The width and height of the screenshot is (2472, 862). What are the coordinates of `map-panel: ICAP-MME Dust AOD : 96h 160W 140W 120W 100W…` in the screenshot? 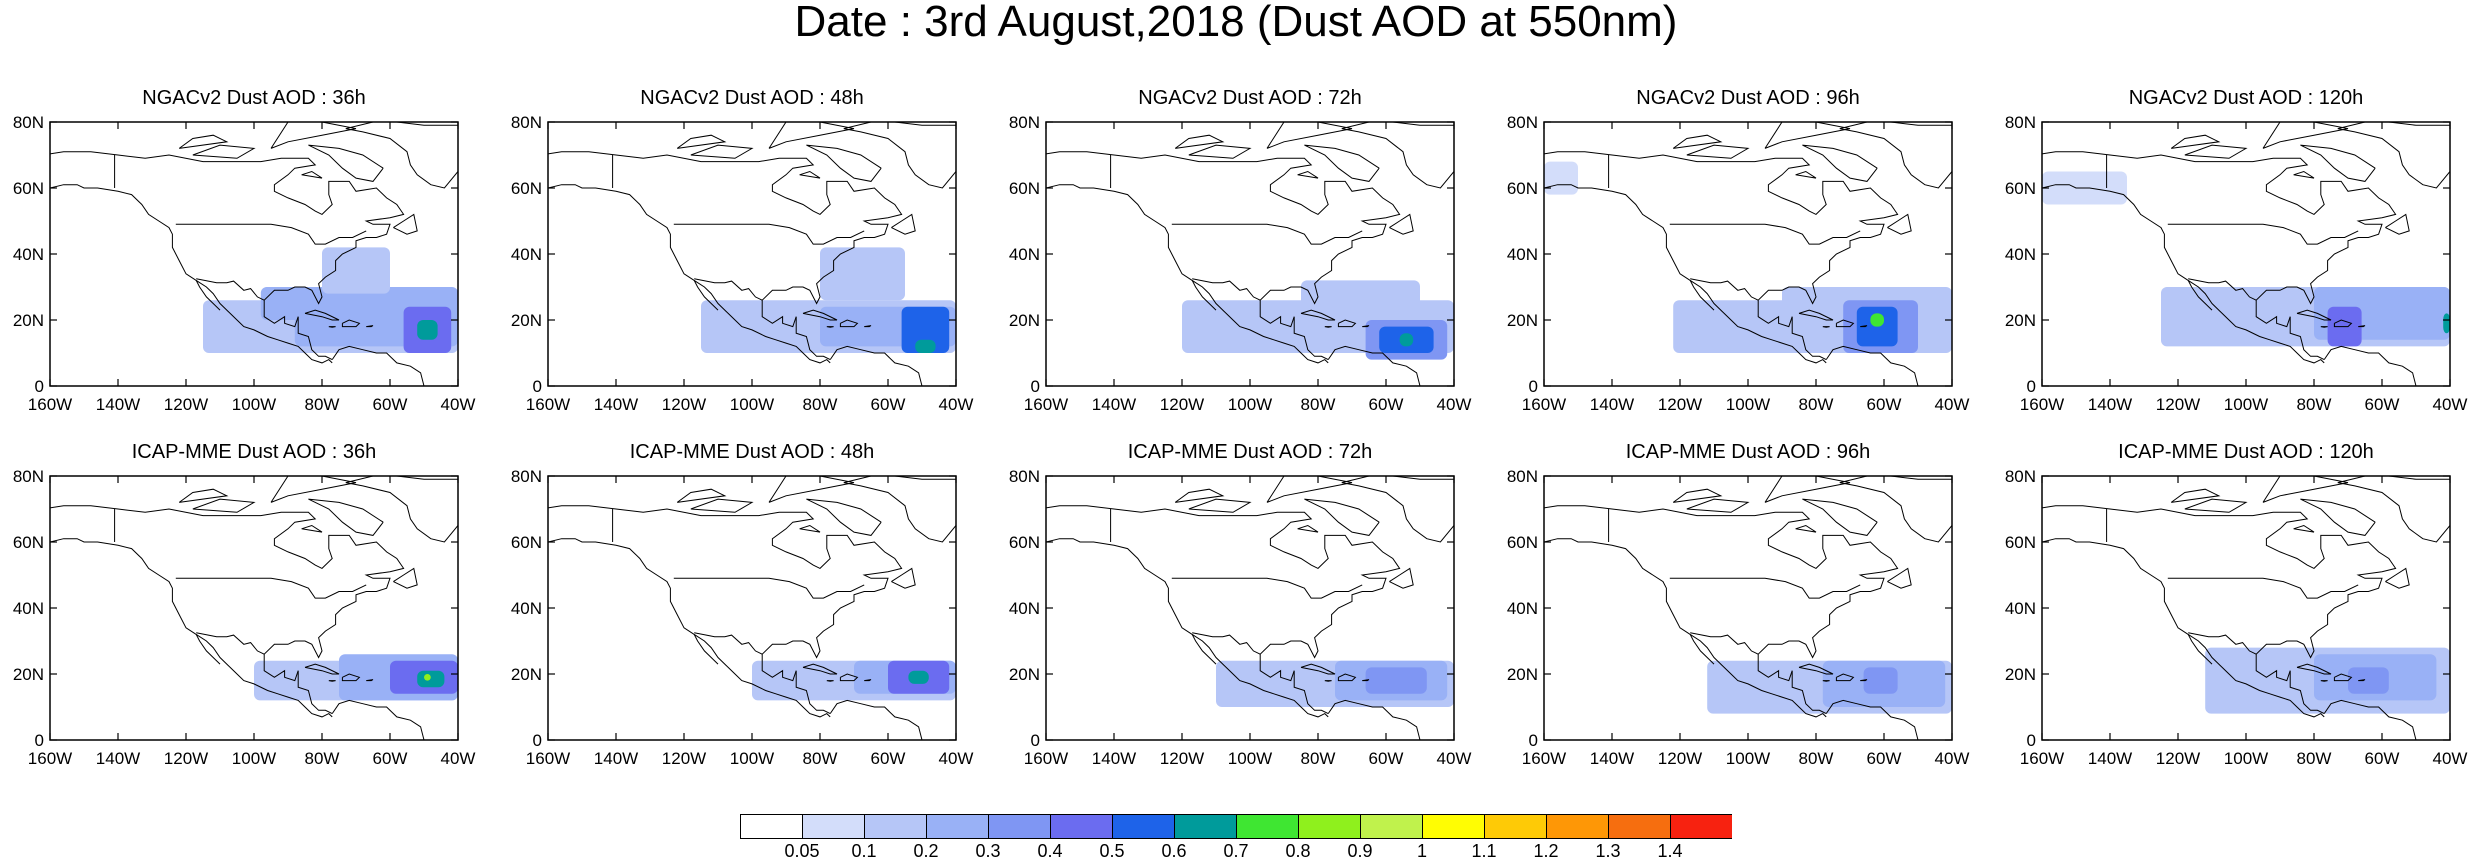 It's located at (1744, 622).